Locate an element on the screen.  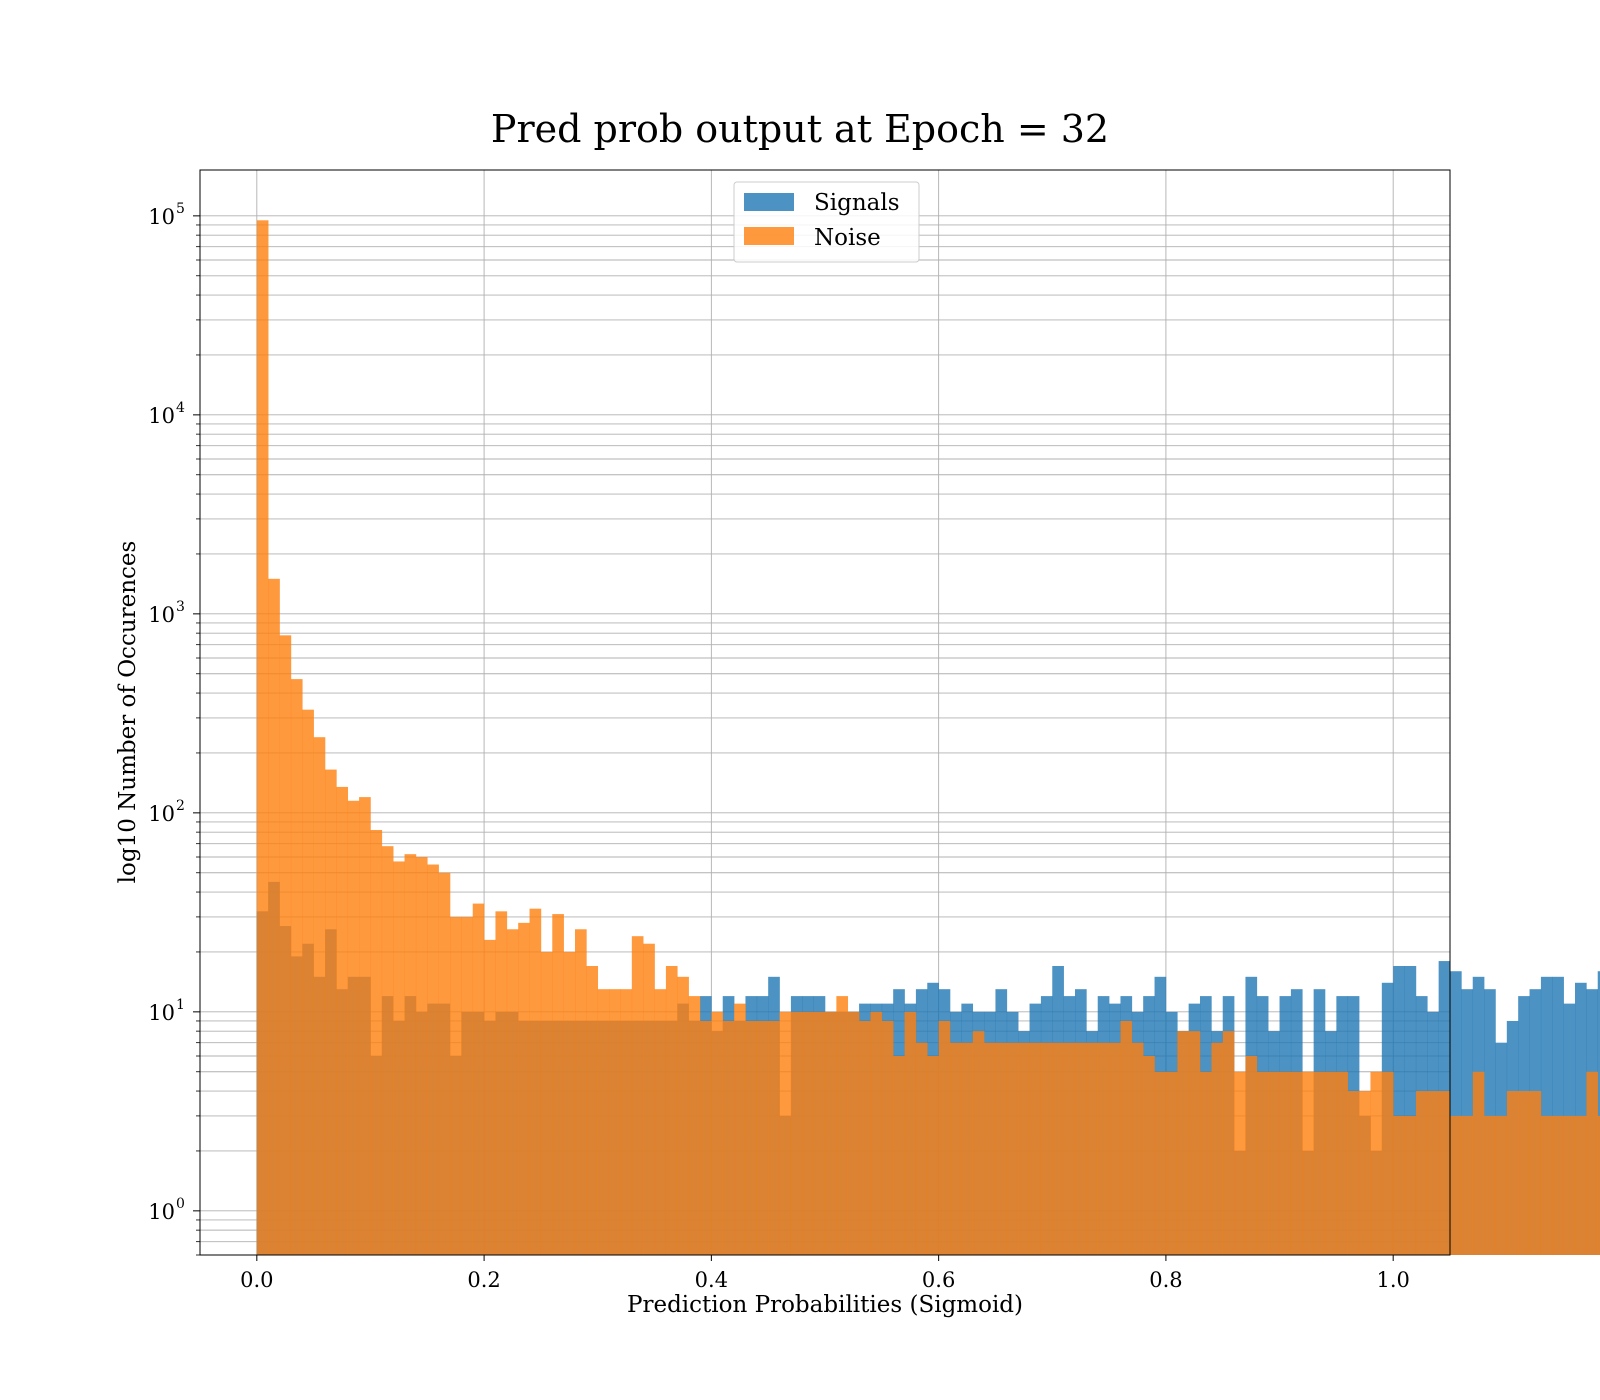
legend-label-signals: Signals is located at coordinates (857, 203).